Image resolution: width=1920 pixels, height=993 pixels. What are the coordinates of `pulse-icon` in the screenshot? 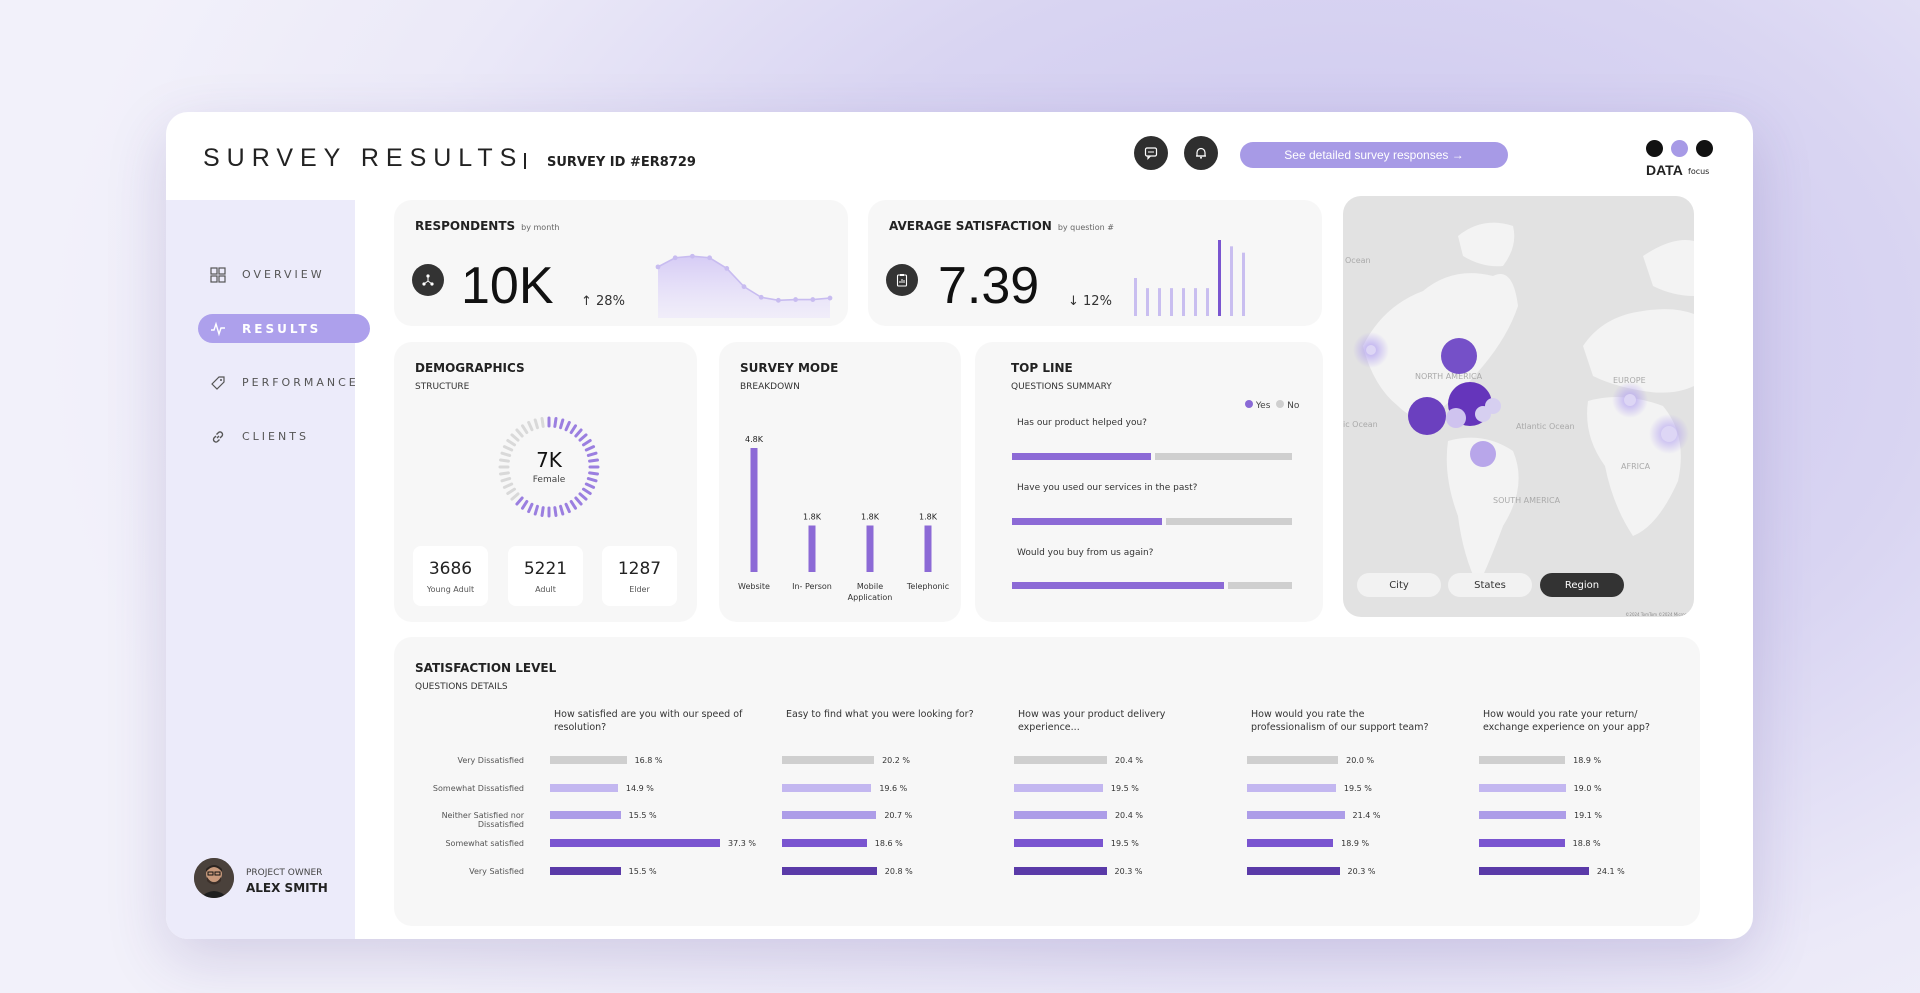 It's located at (218, 328).